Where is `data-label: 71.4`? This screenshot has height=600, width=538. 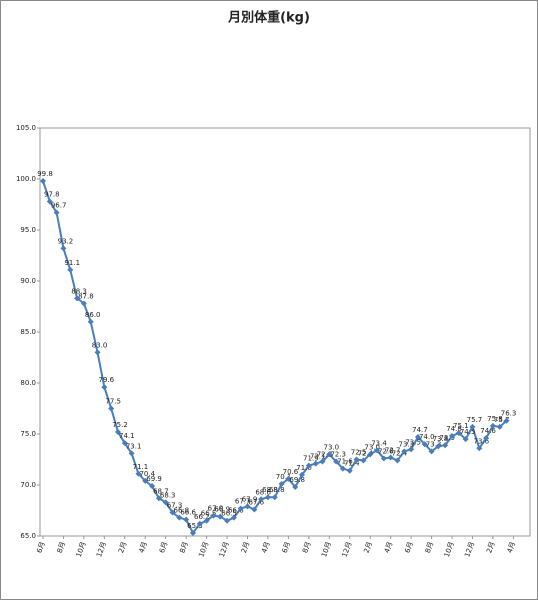 data-label: 71.4 is located at coordinates (352, 464).